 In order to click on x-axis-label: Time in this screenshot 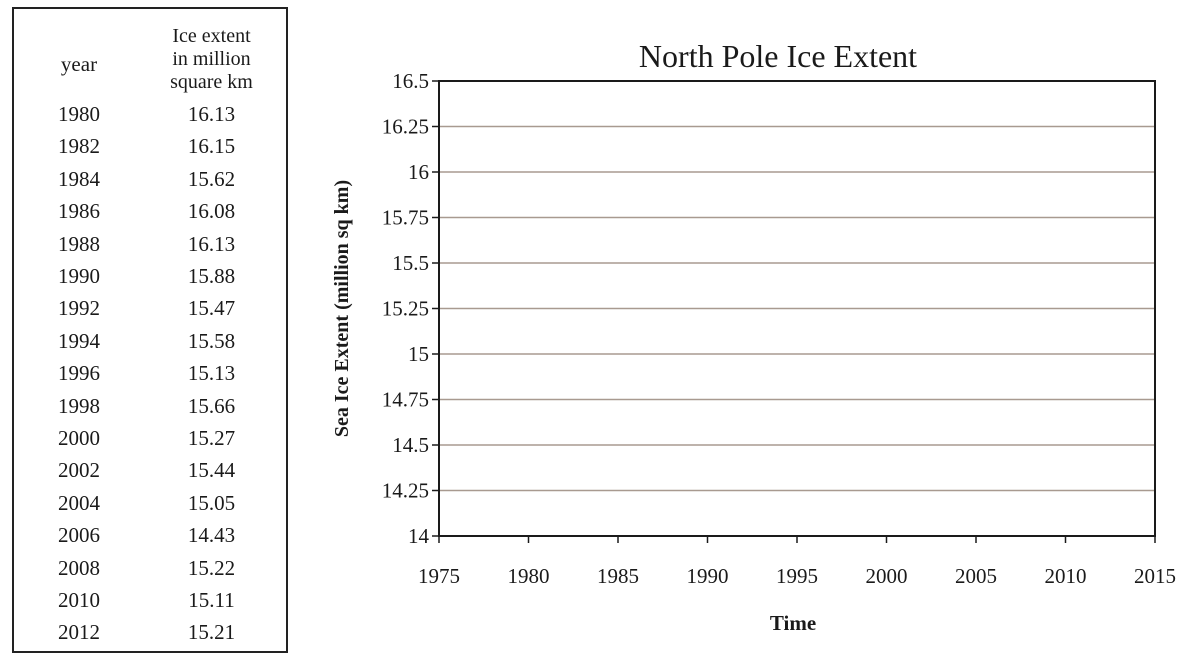, I will do `click(793, 623)`.